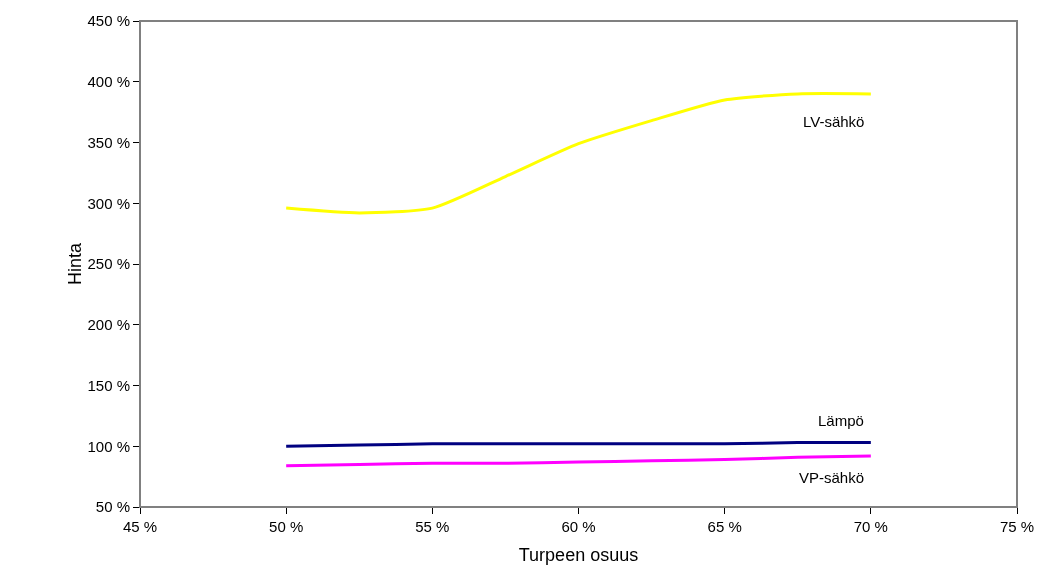 Image resolution: width=1063 pixels, height=565 pixels. What do you see at coordinates (75, 264) in the screenshot?
I see `y-axis-title: Hinta` at bounding box center [75, 264].